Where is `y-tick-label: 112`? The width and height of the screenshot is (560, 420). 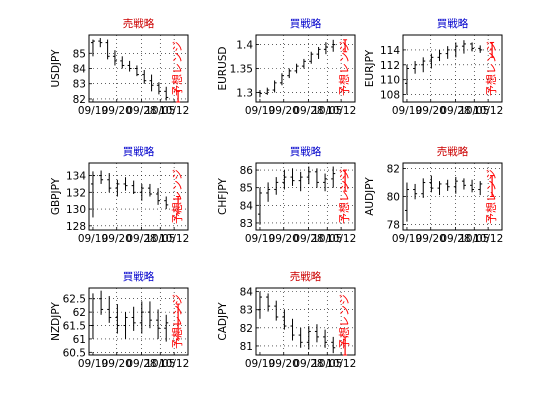 y-tick-label: 112 is located at coordinates (390, 66).